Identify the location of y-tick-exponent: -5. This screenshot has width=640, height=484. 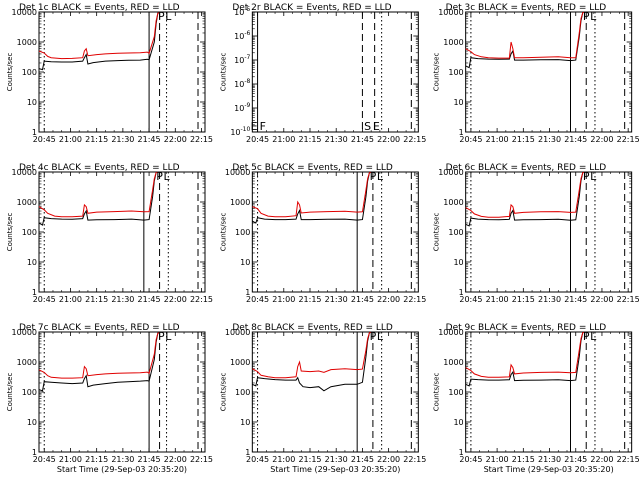
(247, 9).